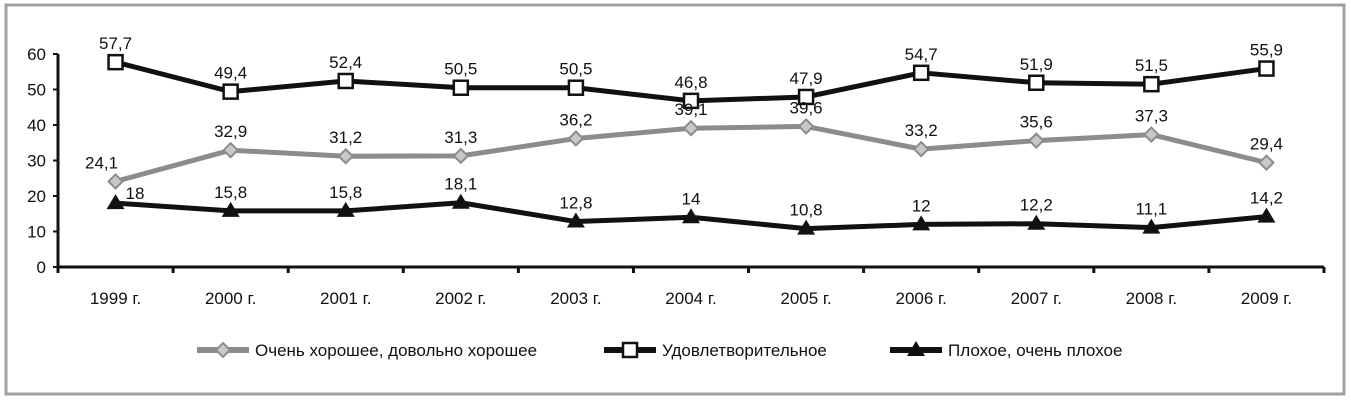  I want to click on data-label: 52,4, so click(345, 62).